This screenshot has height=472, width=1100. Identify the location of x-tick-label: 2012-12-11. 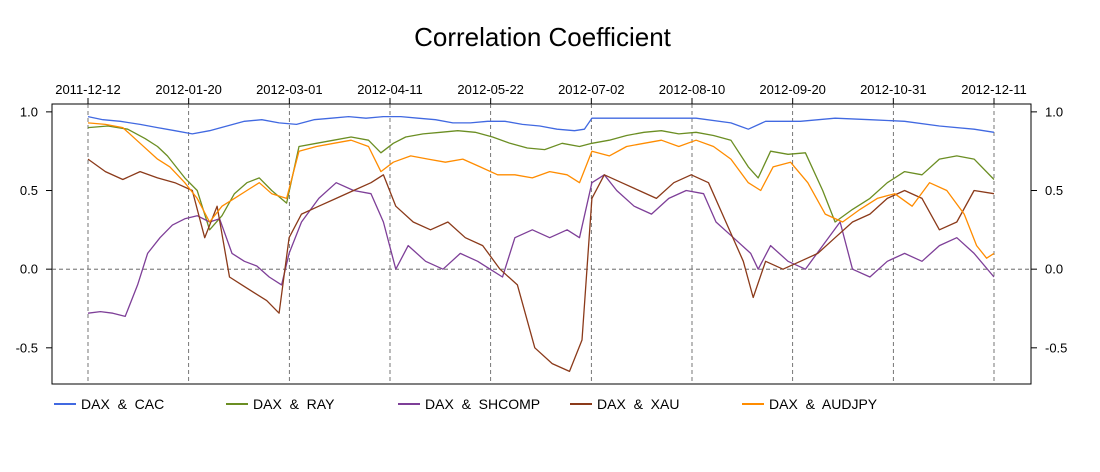
(994, 89).